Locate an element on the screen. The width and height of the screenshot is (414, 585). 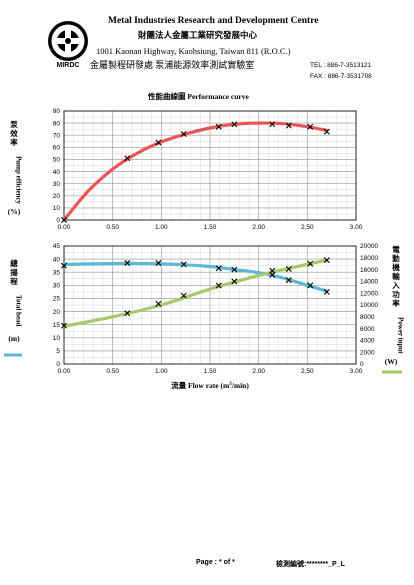
y2-axis-title-zh-char: 輸 is located at coordinates (396, 276).